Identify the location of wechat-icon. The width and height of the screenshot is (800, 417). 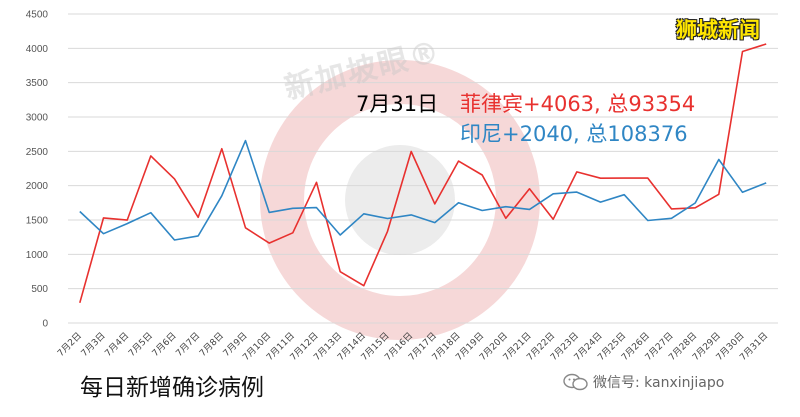
(575, 382).